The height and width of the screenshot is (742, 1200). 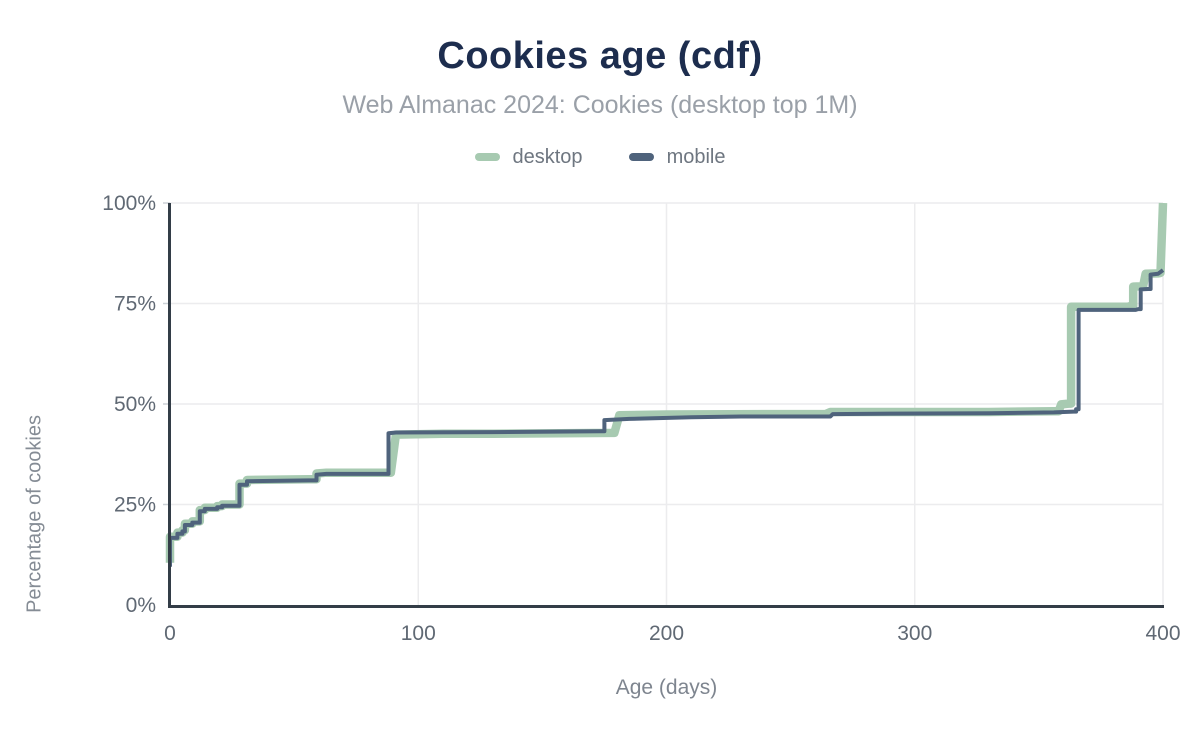 What do you see at coordinates (141, 605) in the screenshot?
I see `y-tick-label: 0%` at bounding box center [141, 605].